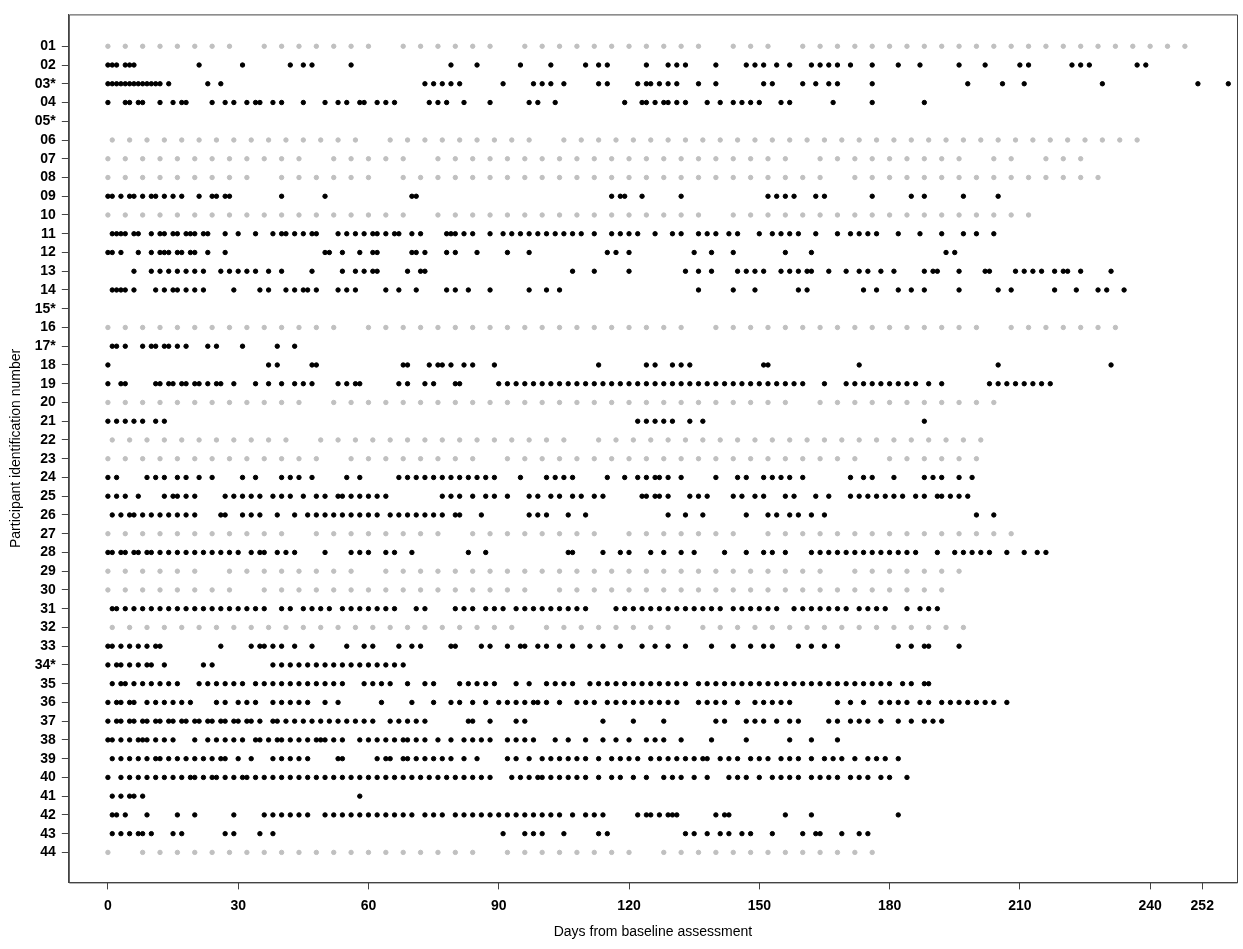  I want to click on y-tick-label: 14, so click(48, 288).